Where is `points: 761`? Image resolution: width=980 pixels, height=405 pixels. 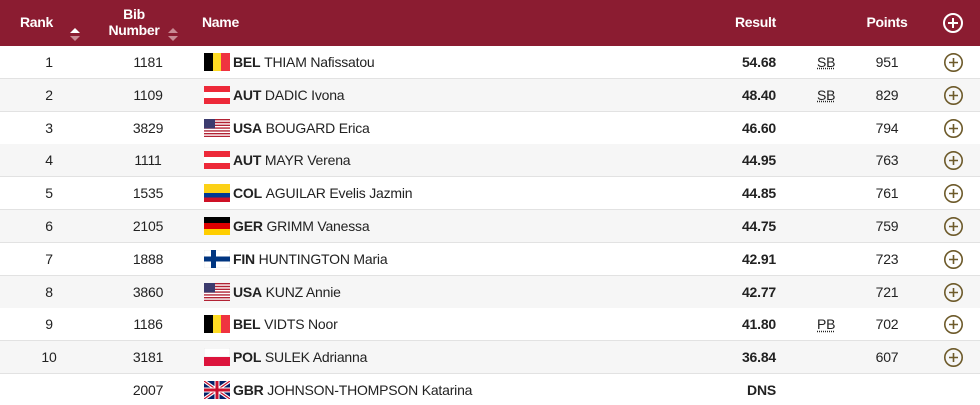
points: 761 is located at coordinates (887, 193).